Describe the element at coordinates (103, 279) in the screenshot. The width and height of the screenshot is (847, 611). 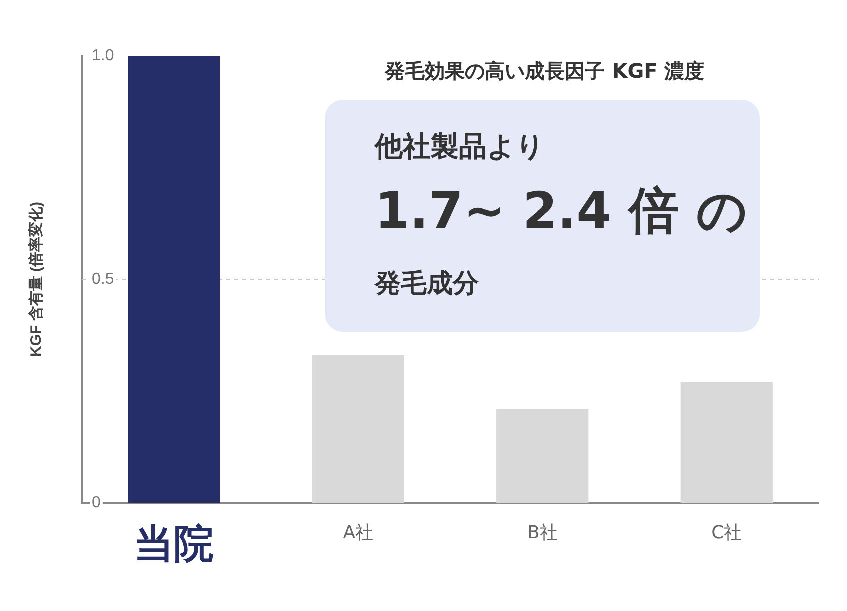
I see `y-tick-label: 0.5` at that location.